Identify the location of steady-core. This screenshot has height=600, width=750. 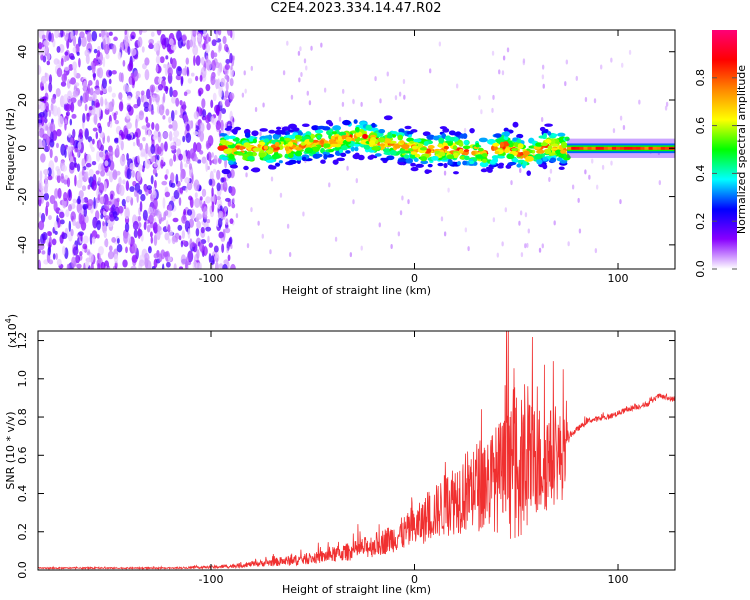
(569, 148).